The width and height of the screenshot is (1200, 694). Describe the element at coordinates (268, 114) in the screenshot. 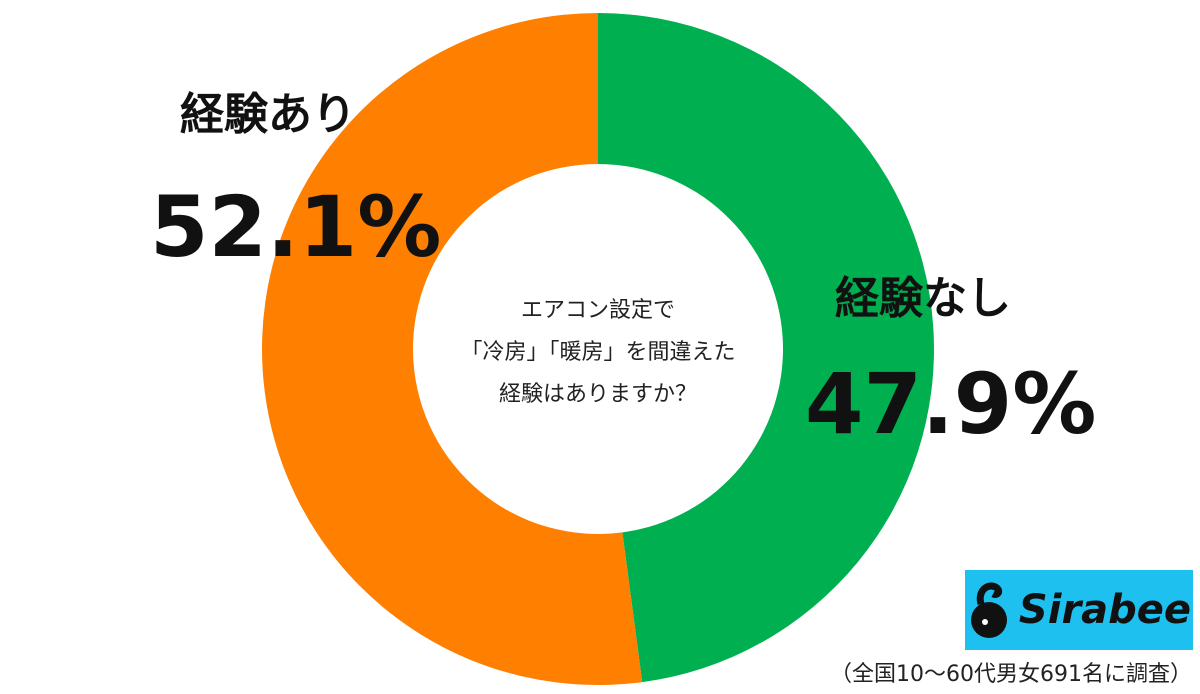

I see `label-category-yes: 経験あり` at that location.